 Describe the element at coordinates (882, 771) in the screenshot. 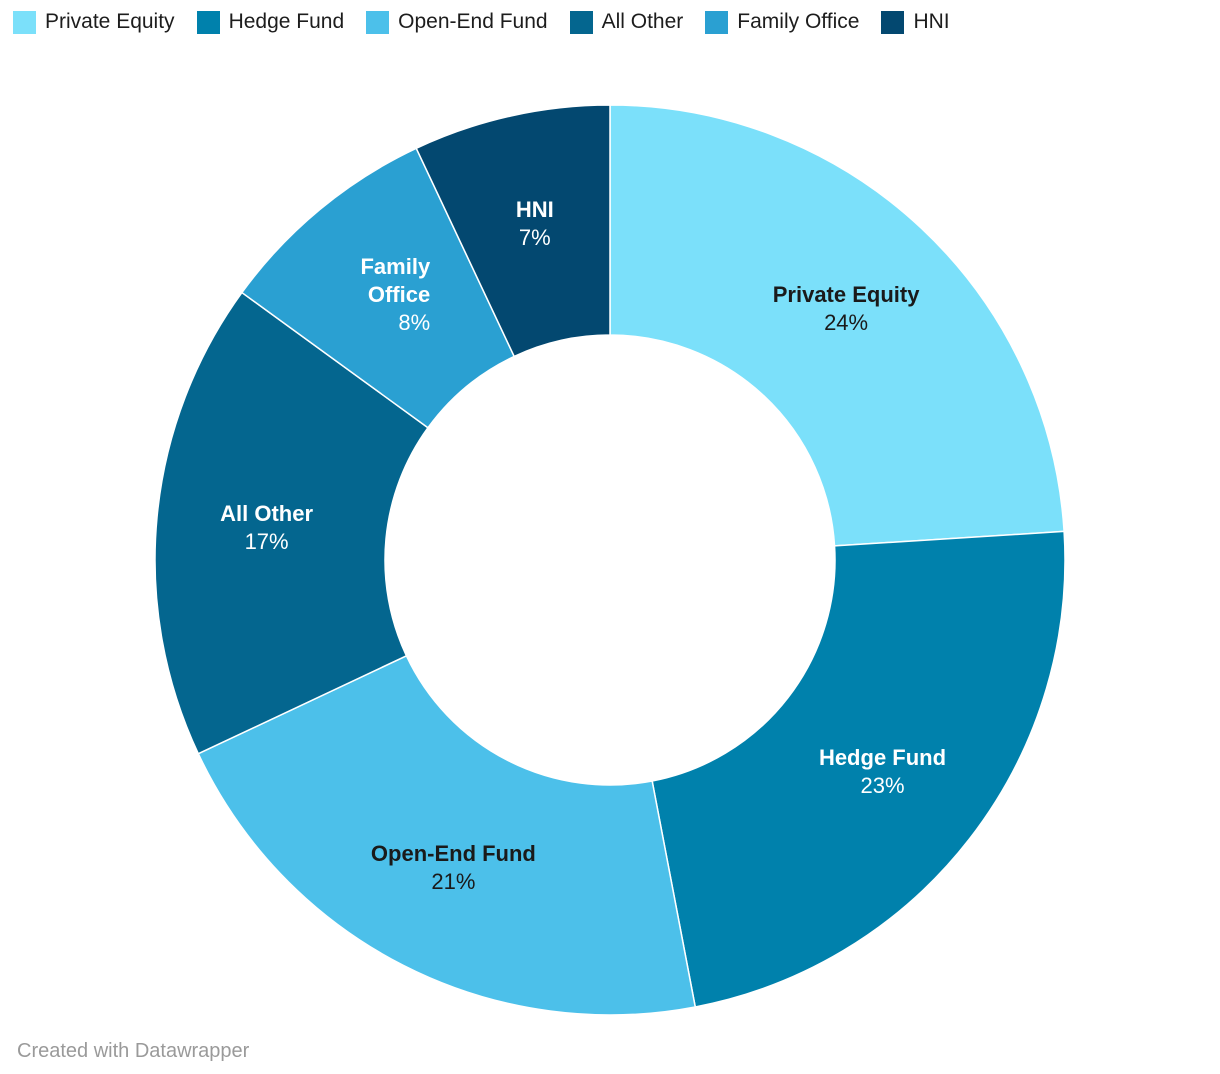

I see `slice-label-hedge-fund: Hedge Fund 23%` at that location.